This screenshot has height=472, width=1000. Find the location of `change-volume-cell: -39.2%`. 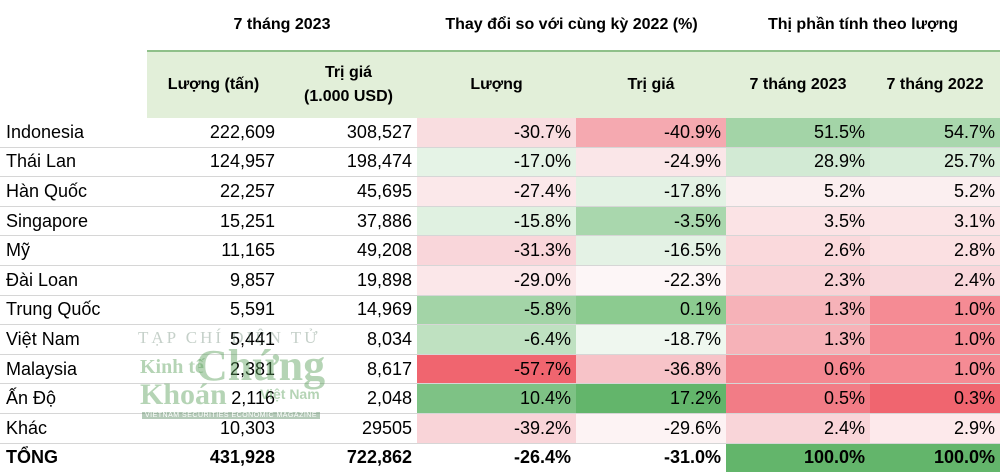

change-volume-cell: -39.2% is located at coordinates (496, 428).